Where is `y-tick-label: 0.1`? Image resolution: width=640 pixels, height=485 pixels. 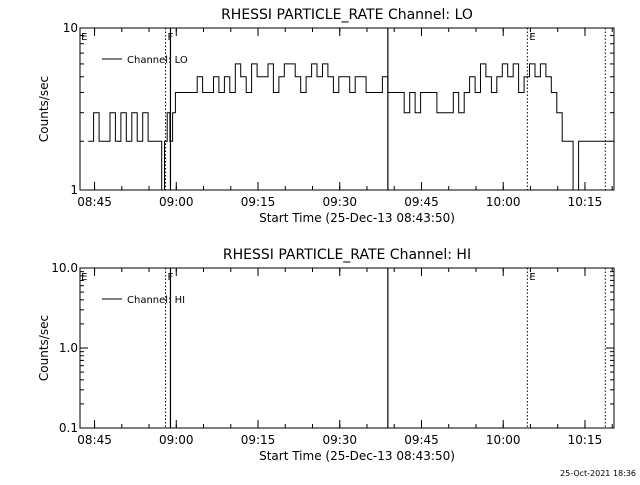
y-tick-label: 0.1 is located at coordinates (68, 428).